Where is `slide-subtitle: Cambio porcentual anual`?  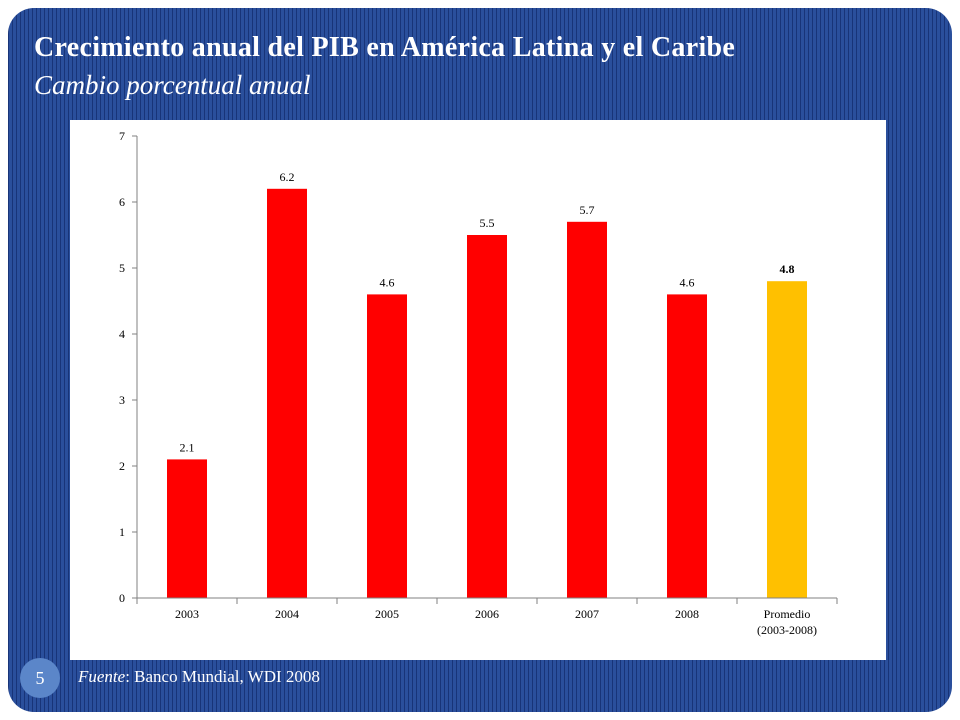
slide-subtitle: Cambio porcentual anual is located at coordinates (172, 85).